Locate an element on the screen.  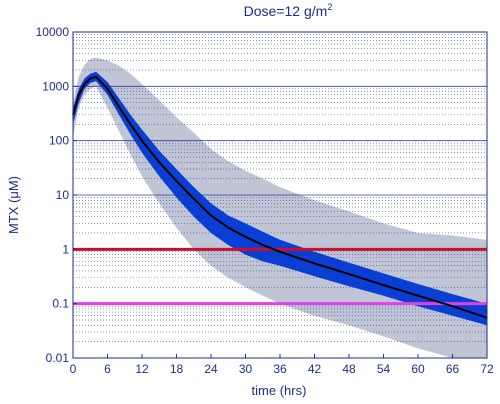
y-tick-label: 0.1 is located at coordinates (60, 304).